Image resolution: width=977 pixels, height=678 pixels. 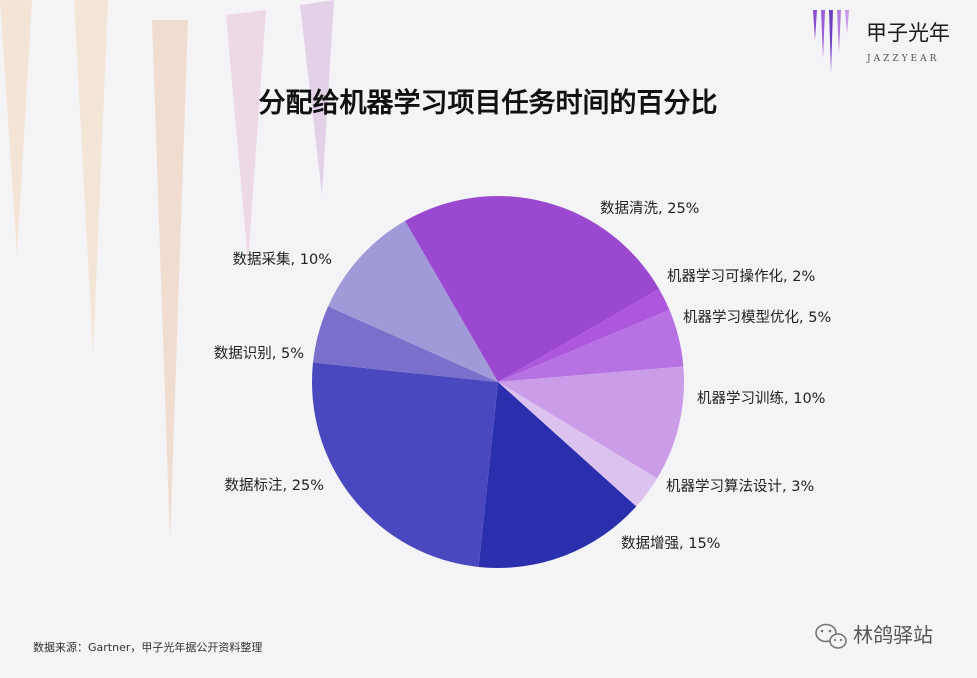 What do you see at coordinates (670, 543) in the screenshot?
I see `slice-label-data-augmentation: 数据增强, 15%` at bounding box center [670, 543].